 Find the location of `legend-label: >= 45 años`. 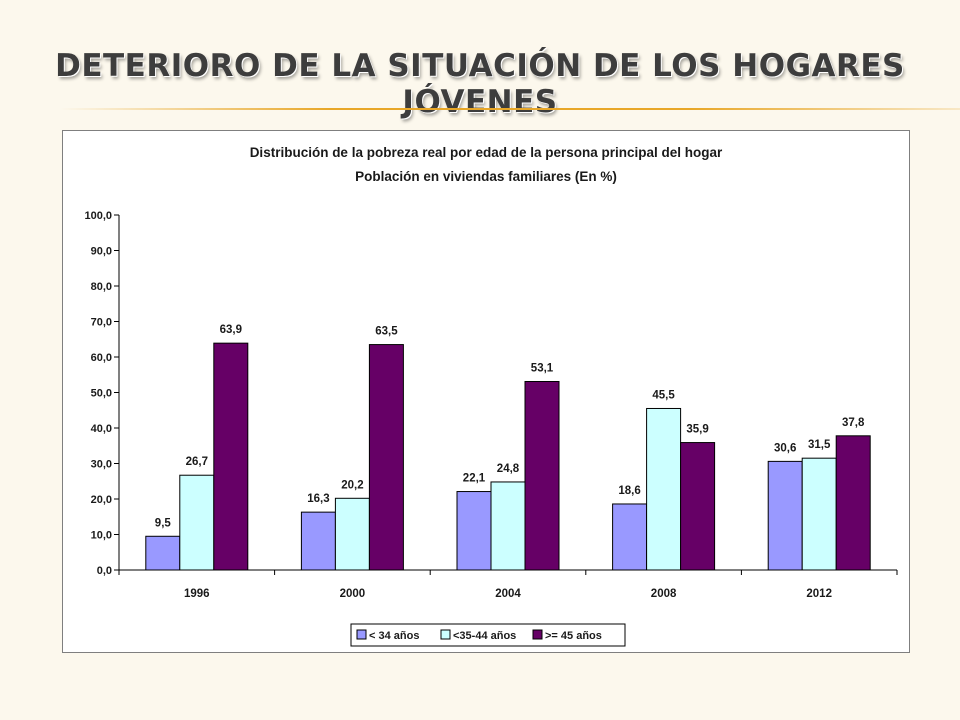

legend-label: >= 45 años is located at coordinates (573, 636).